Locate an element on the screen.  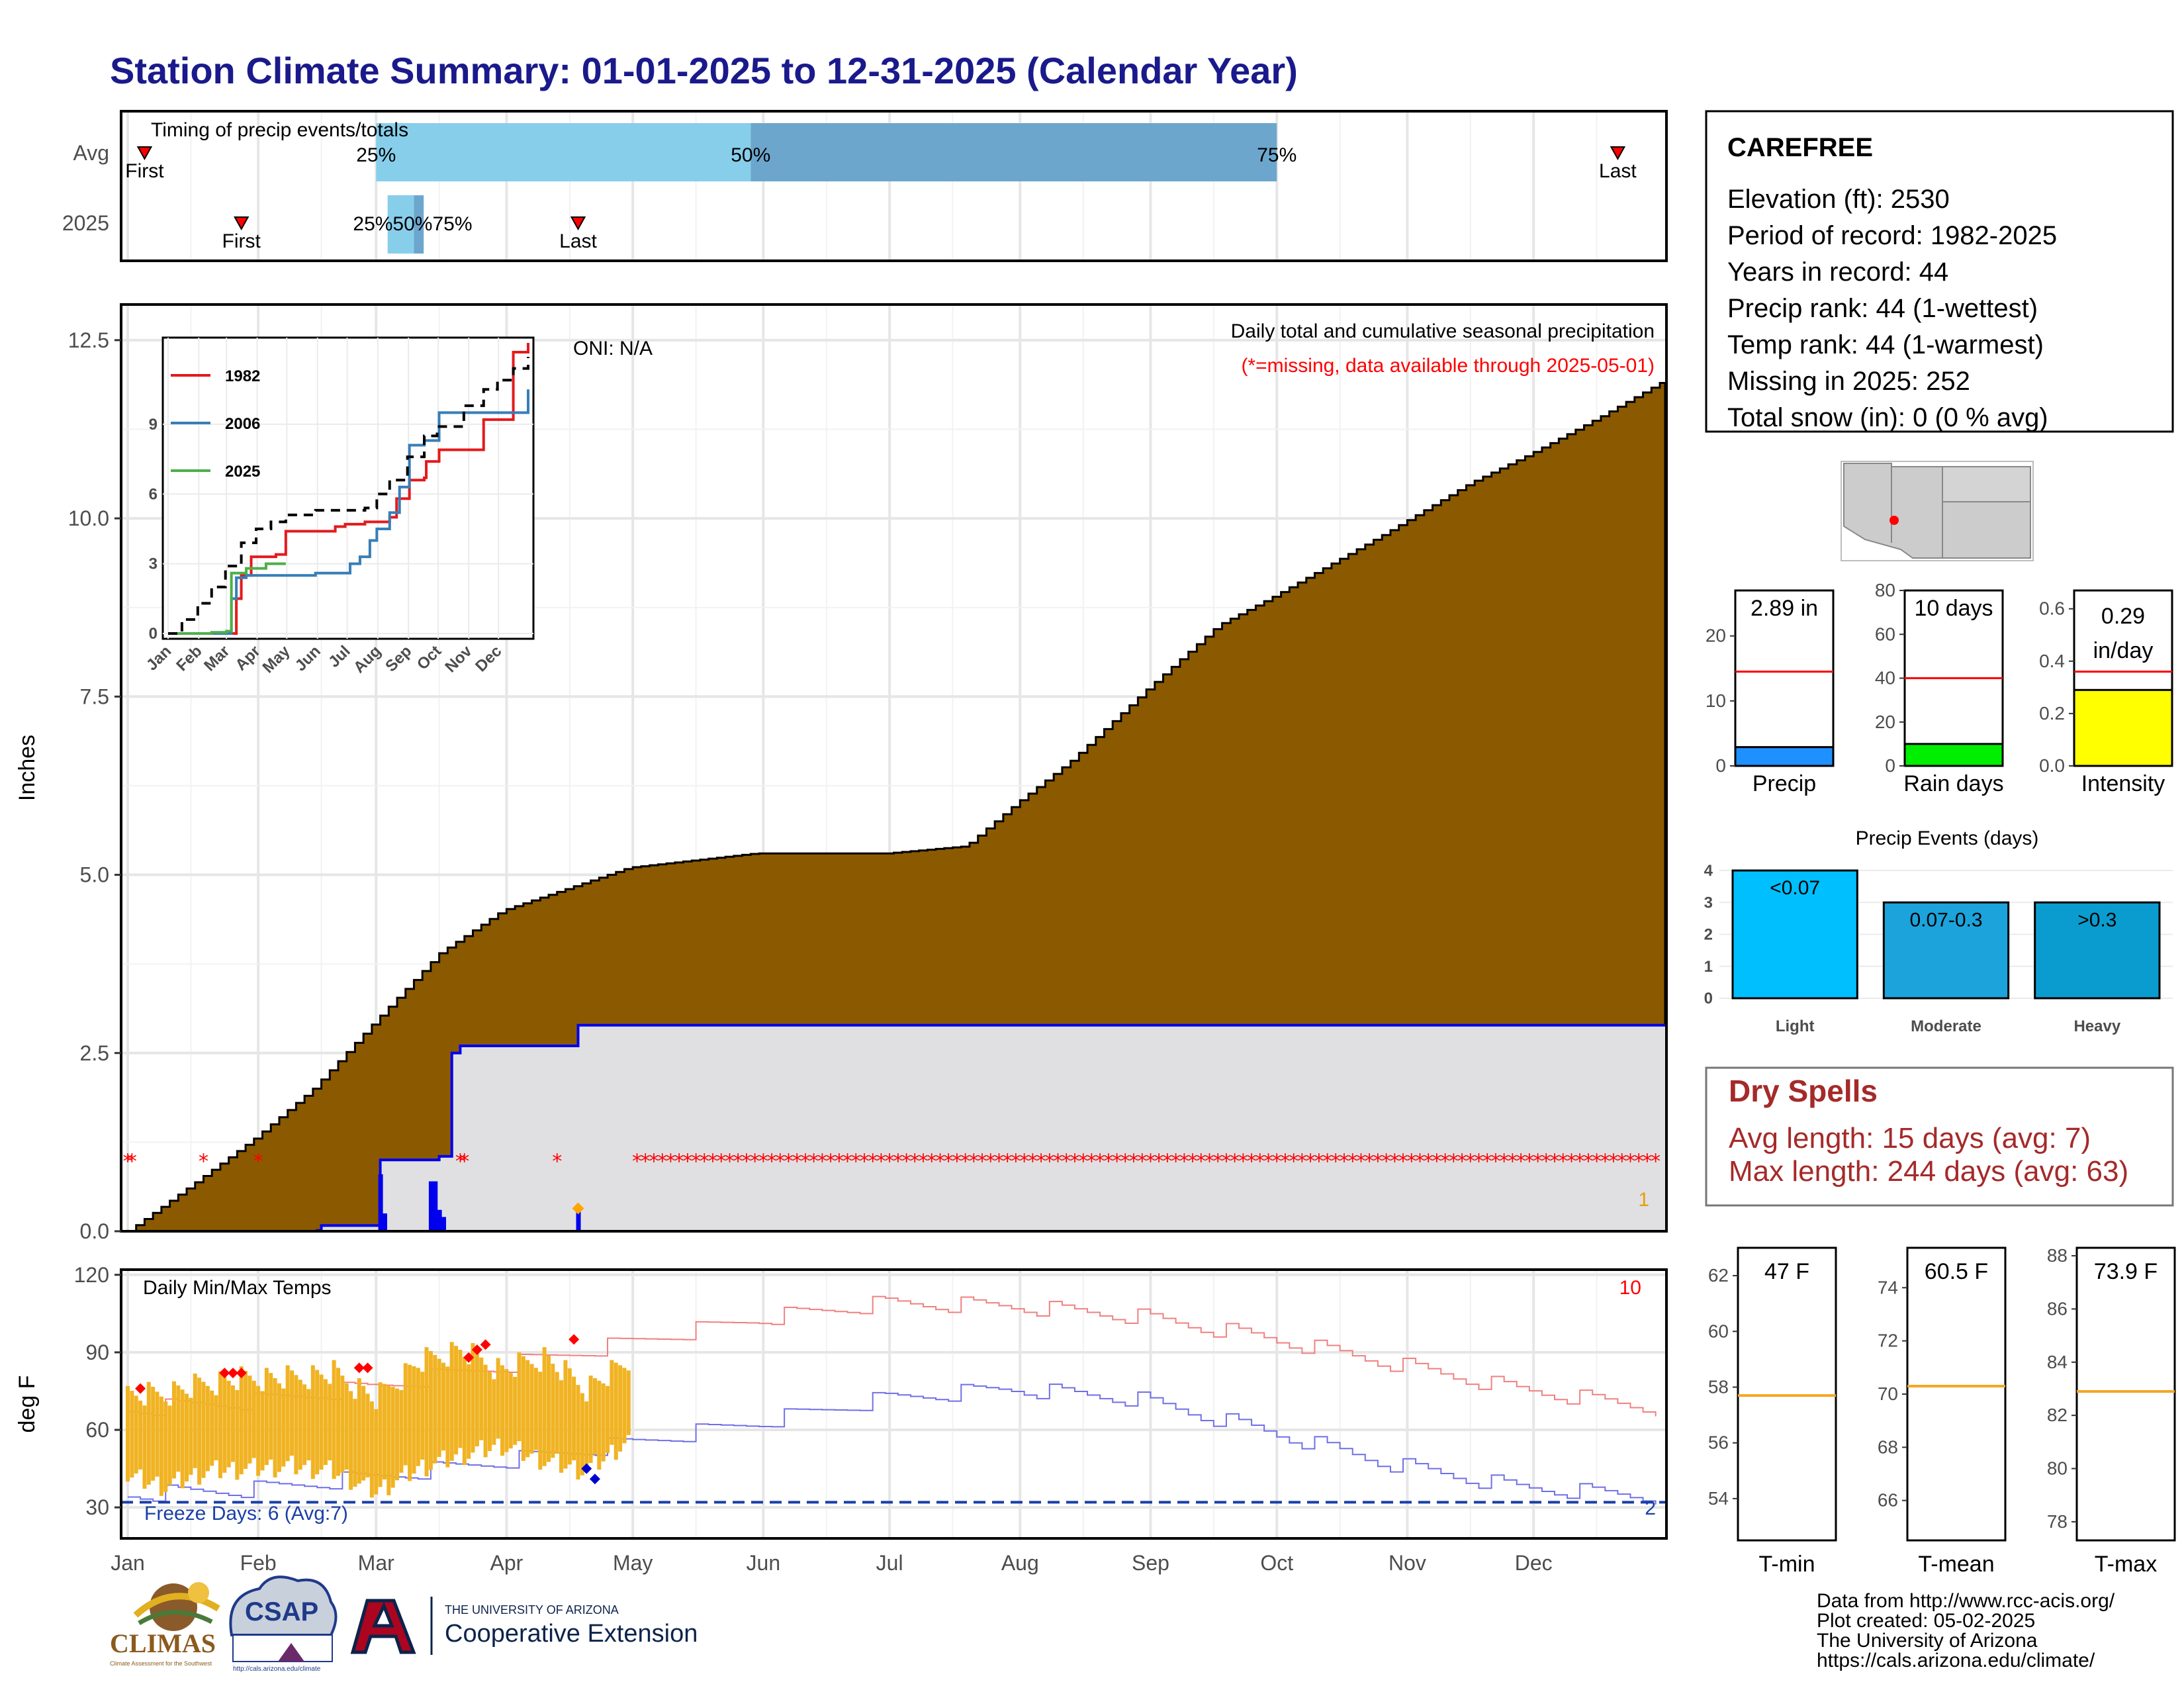
station-info-line: Missing in 2025: 252 is located at coordinates (1848, 381).